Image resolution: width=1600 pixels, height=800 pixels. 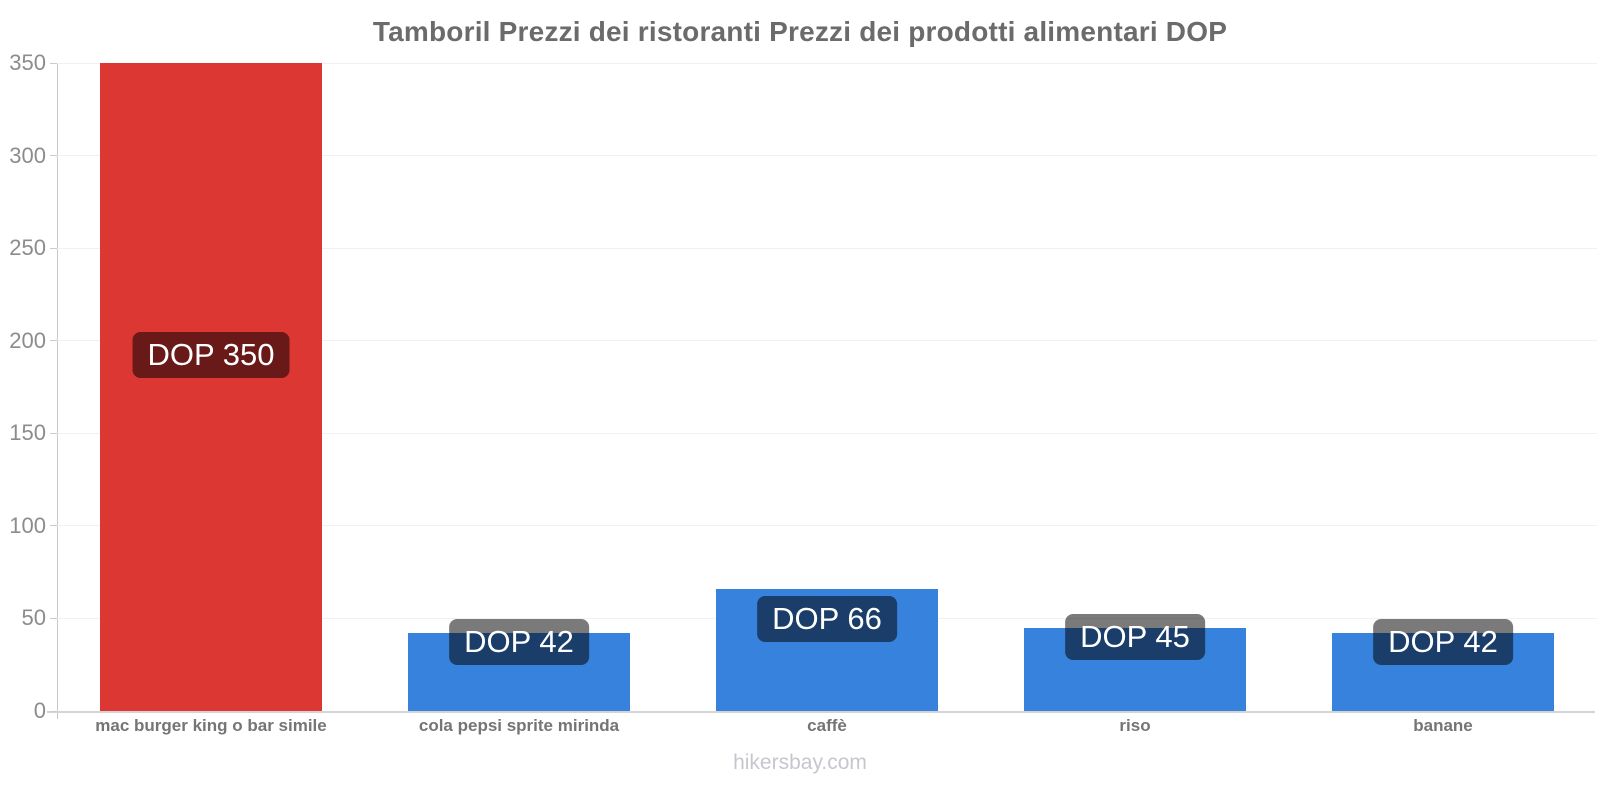 What do you see at coordinates (27, 248) in the screenshot?
I see `y-tick-label-250: 250` at bounding box center [27, 248].